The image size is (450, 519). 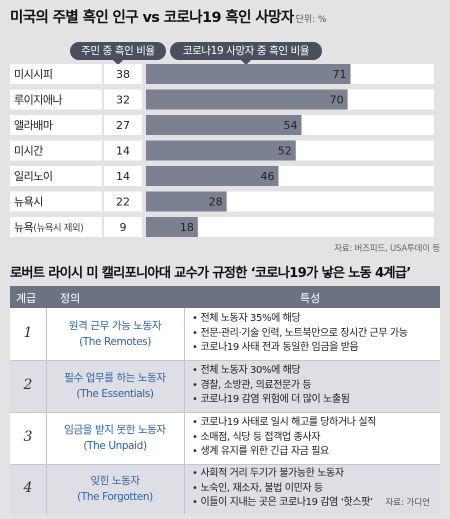 What do you see at coordinates (28, 202) in the screenshot?
I see `category-label: 뉴욕시` at bounding box center [28, 202].